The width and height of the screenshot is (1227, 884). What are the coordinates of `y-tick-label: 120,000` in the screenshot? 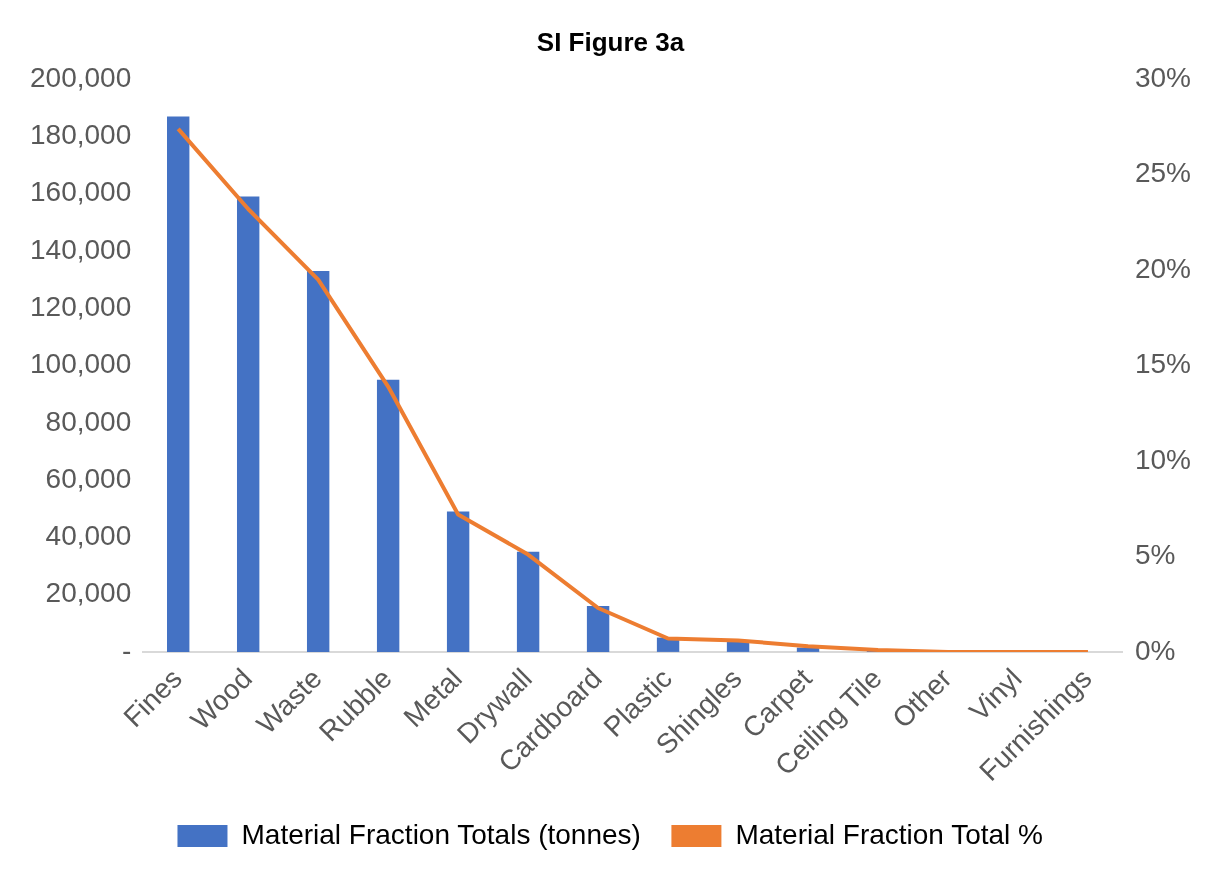 It's located at (80, 306).